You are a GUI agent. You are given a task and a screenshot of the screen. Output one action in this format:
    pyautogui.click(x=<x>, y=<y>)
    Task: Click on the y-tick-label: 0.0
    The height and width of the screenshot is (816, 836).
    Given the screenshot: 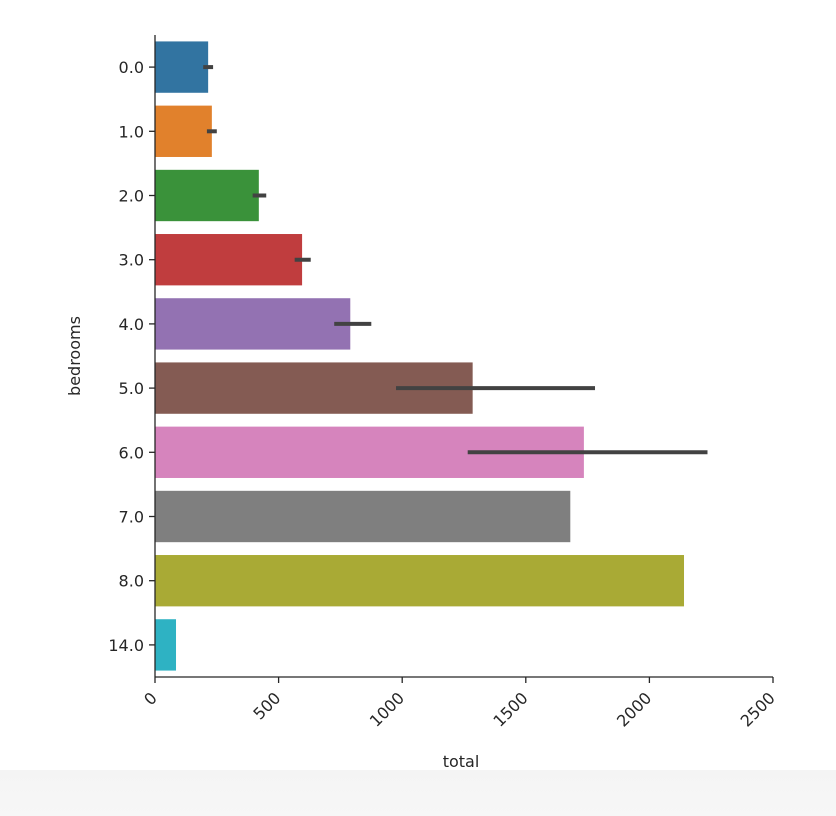 What is the action you would take?
    pyautogui.click(x=131, y=67)
    